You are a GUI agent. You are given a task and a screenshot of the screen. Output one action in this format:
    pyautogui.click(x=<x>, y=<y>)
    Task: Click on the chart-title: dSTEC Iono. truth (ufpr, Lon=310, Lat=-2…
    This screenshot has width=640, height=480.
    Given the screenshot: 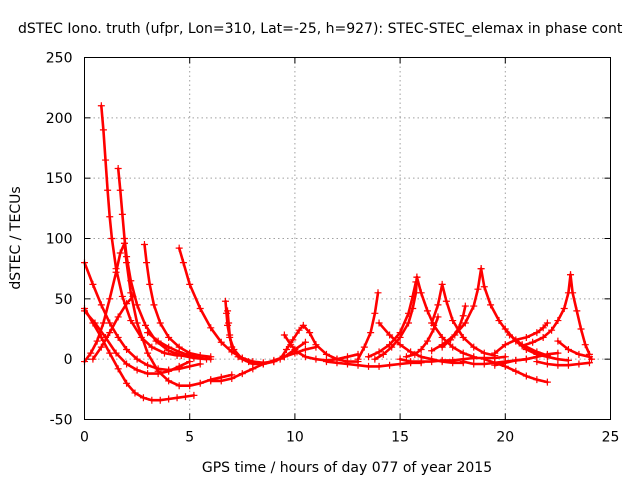 What is the action you would take?
    pyautogui.click(x=320, y=29)
    